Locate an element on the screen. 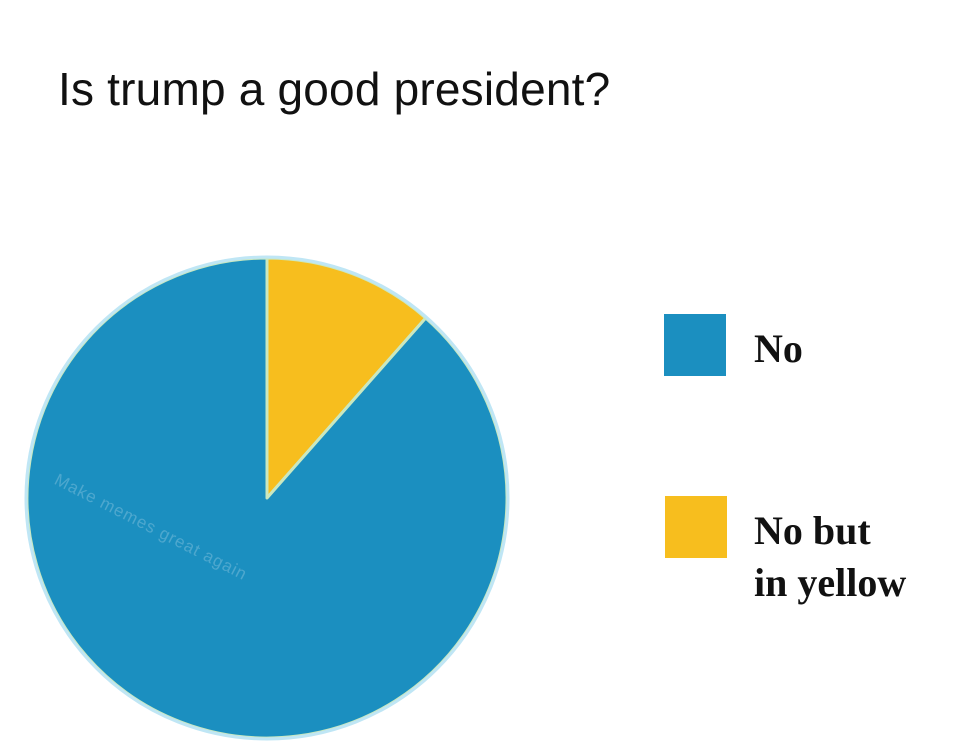 The width and height of the screenshot is (960, 748). legend-label-no: No is located at coordinates (778, 348).